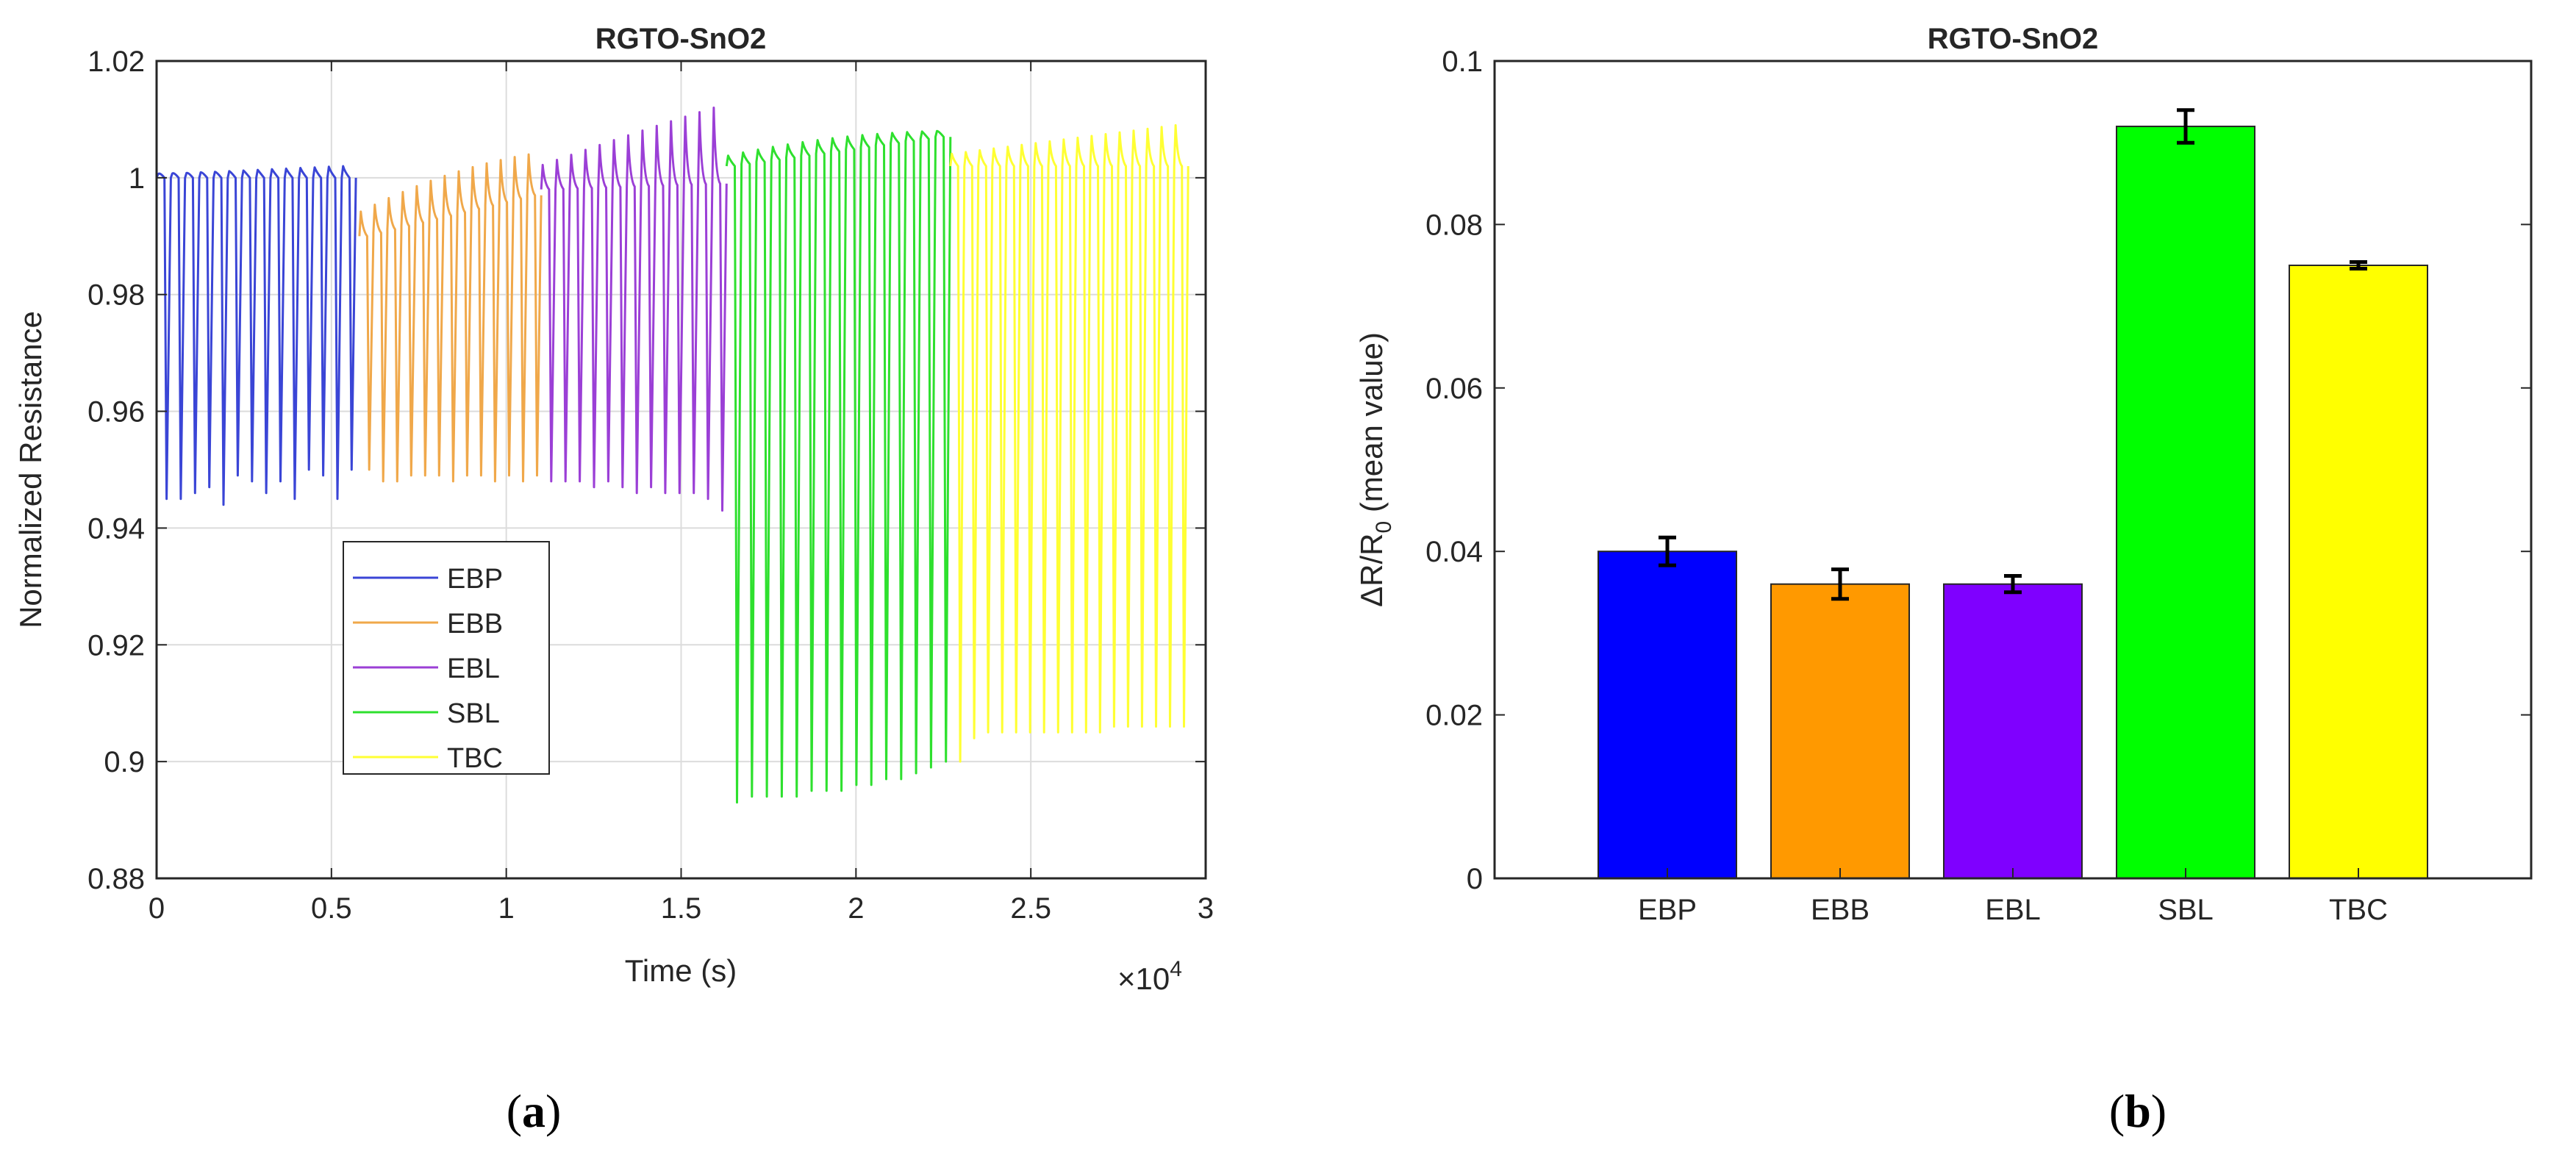 This screenshot has width=2576, height=1165. Describe the element at coordinates (681, 970) in the screenshot. I see `x-axis-label-a: Time (s)` at that location.